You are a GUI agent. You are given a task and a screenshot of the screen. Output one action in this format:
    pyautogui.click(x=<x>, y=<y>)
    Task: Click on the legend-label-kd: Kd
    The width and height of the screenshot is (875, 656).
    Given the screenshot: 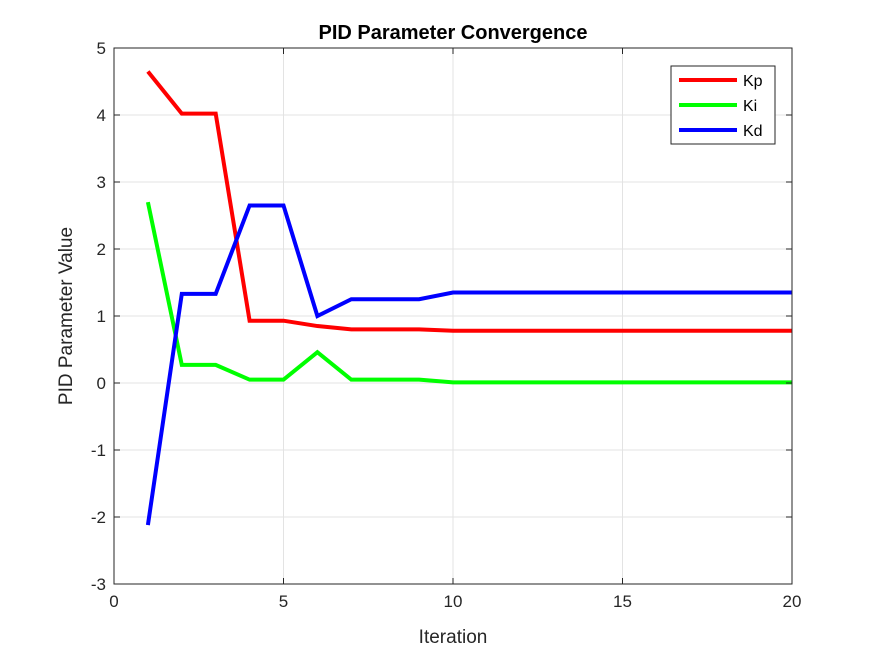 What is the action you would take?
    pyautogui.click(x=753, y=131)
    